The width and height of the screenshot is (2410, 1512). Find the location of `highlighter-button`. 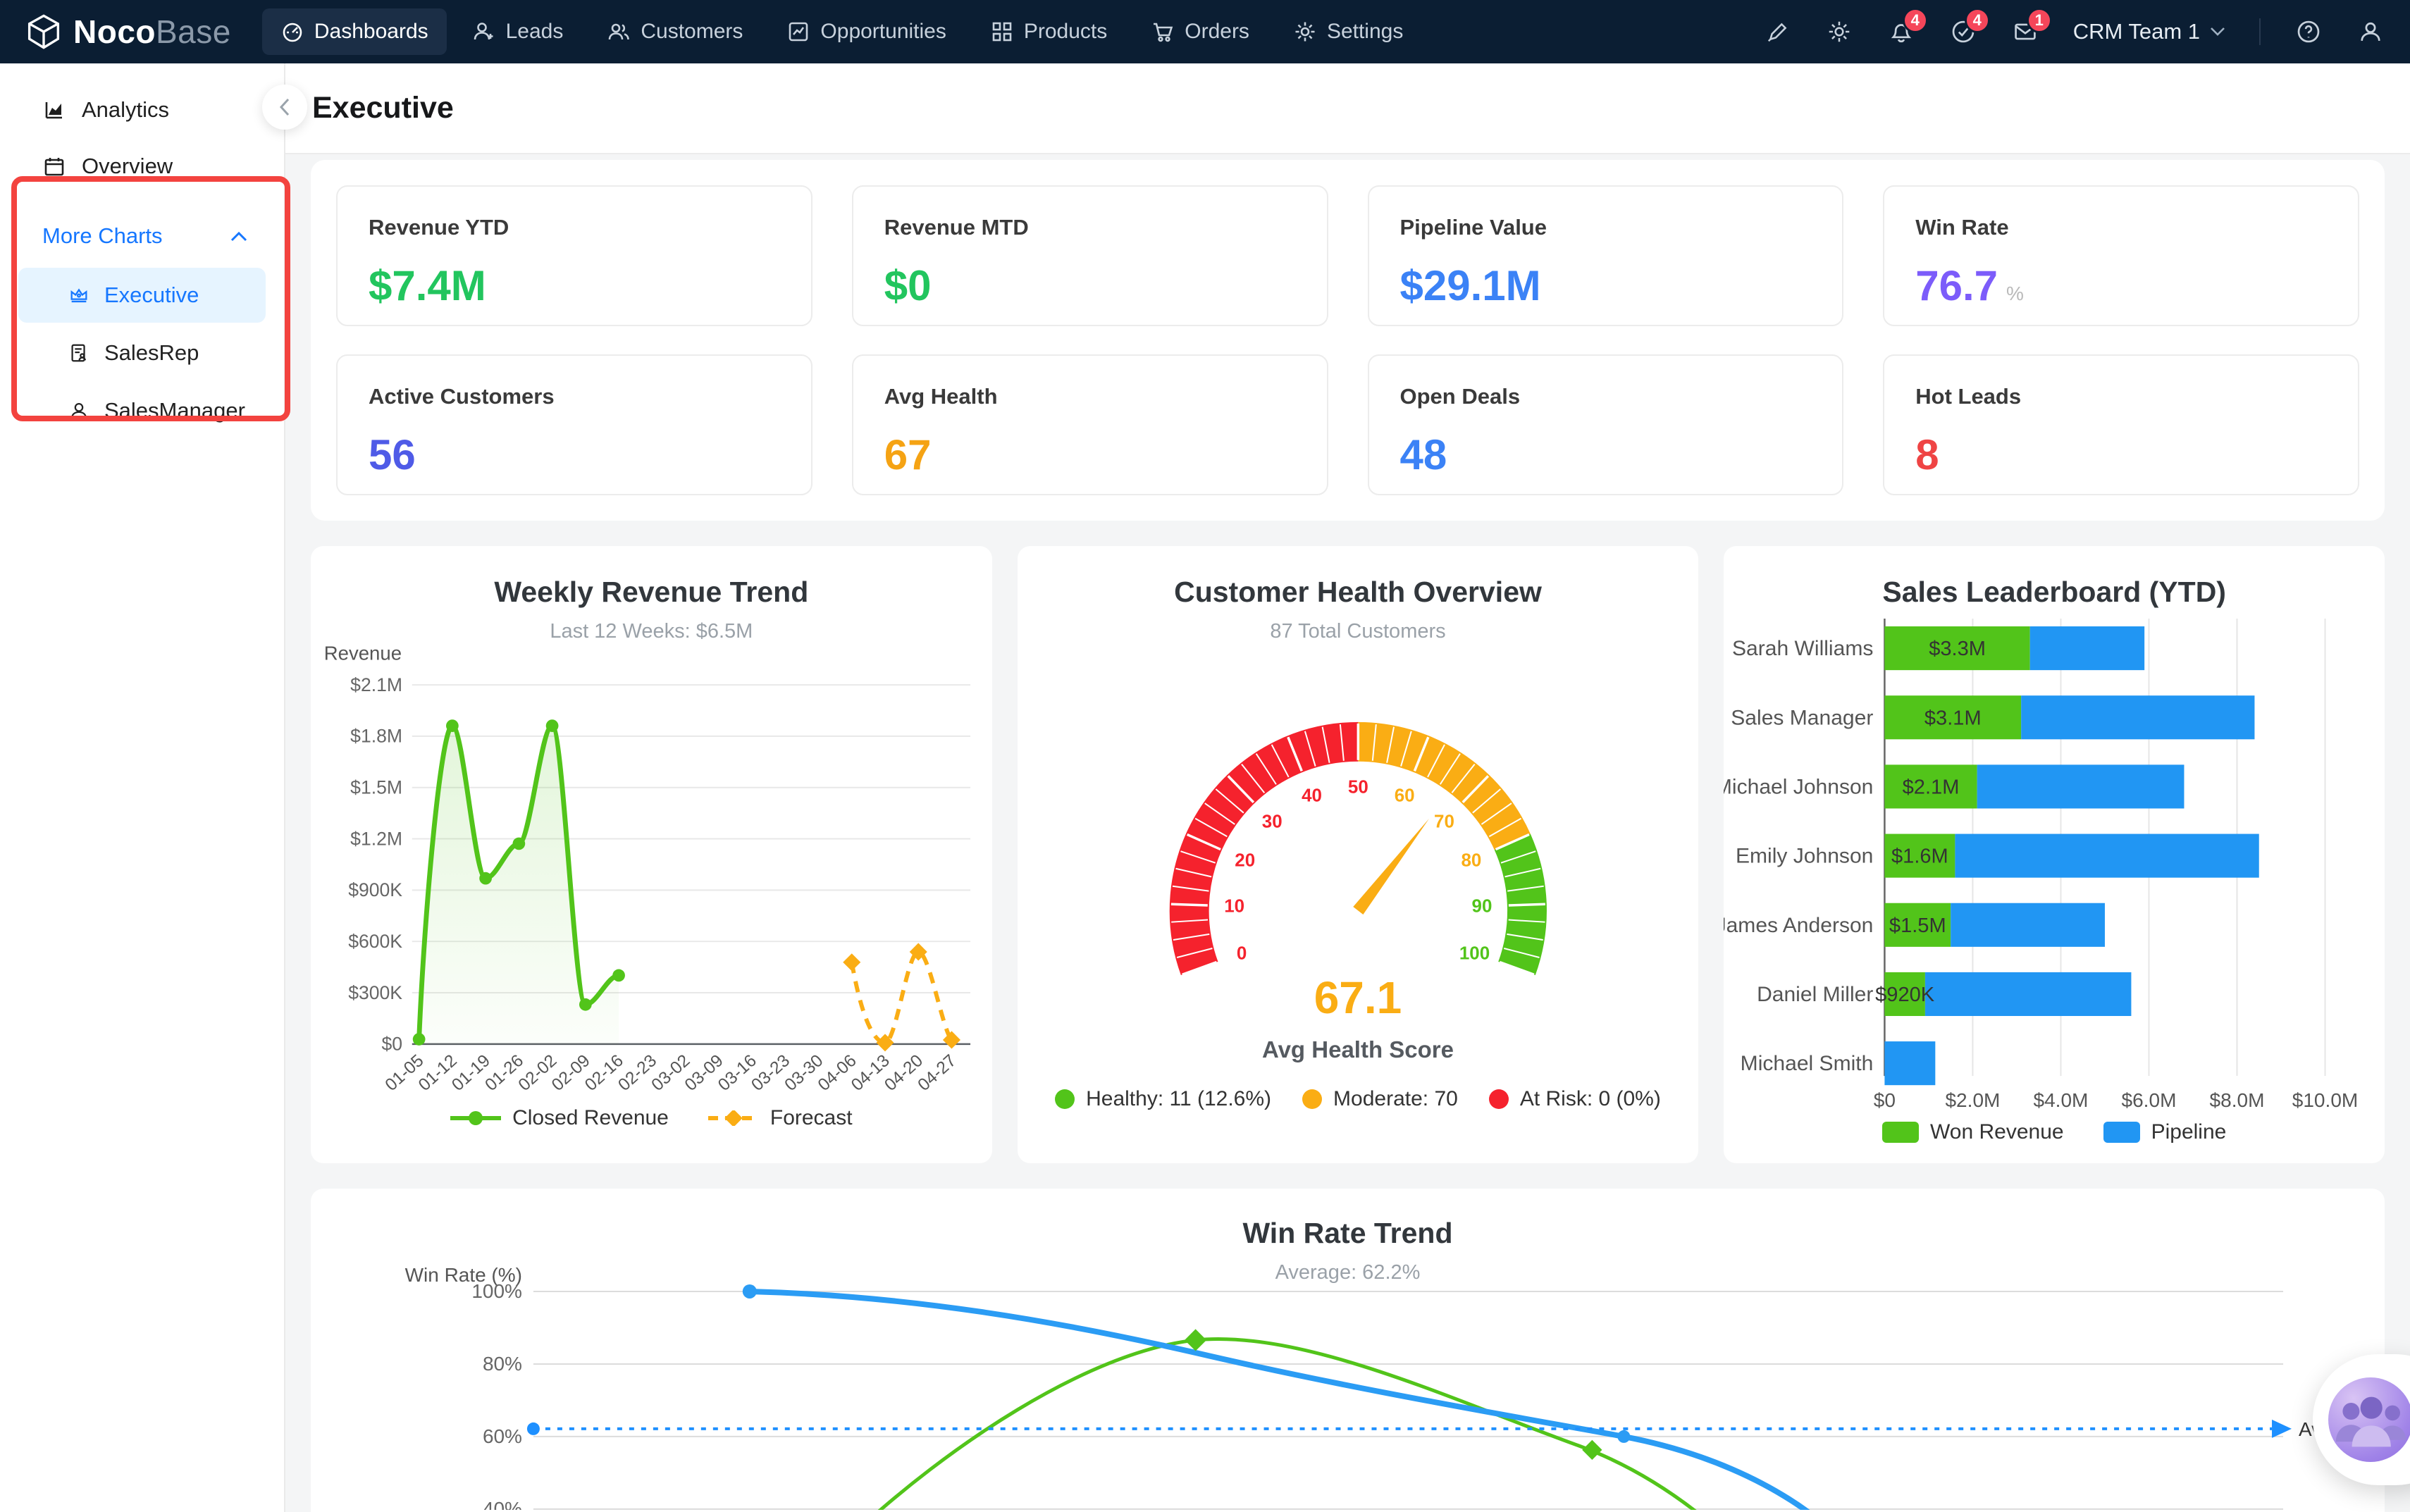

highlighter-button is located at coordinates (1777, 32).